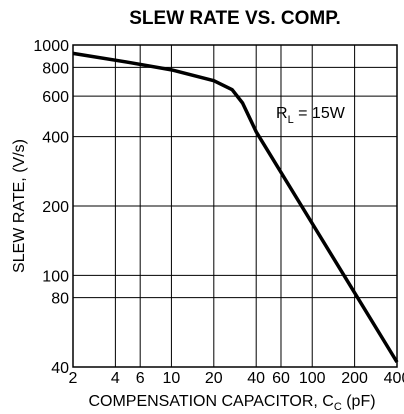 The height and width of the screenshot is (414, 404). Describe the element at coordinates (359, 401) in the screenshot. I see `x-label-unit: (pF)` at that location.